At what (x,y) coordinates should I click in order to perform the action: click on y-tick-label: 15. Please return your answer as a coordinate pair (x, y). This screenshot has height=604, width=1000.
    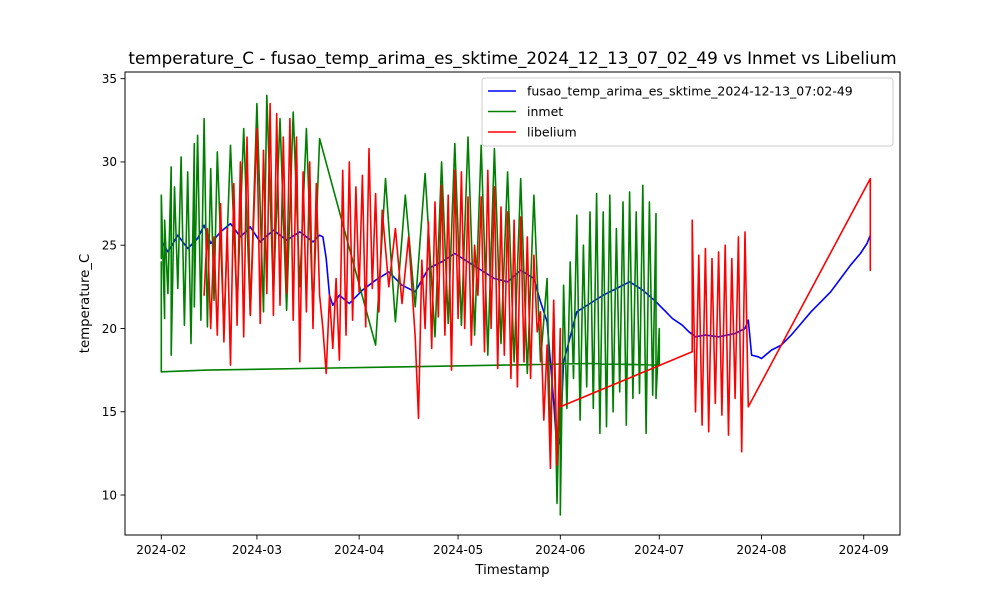
    Looking at the image, I should click on (109, 412).